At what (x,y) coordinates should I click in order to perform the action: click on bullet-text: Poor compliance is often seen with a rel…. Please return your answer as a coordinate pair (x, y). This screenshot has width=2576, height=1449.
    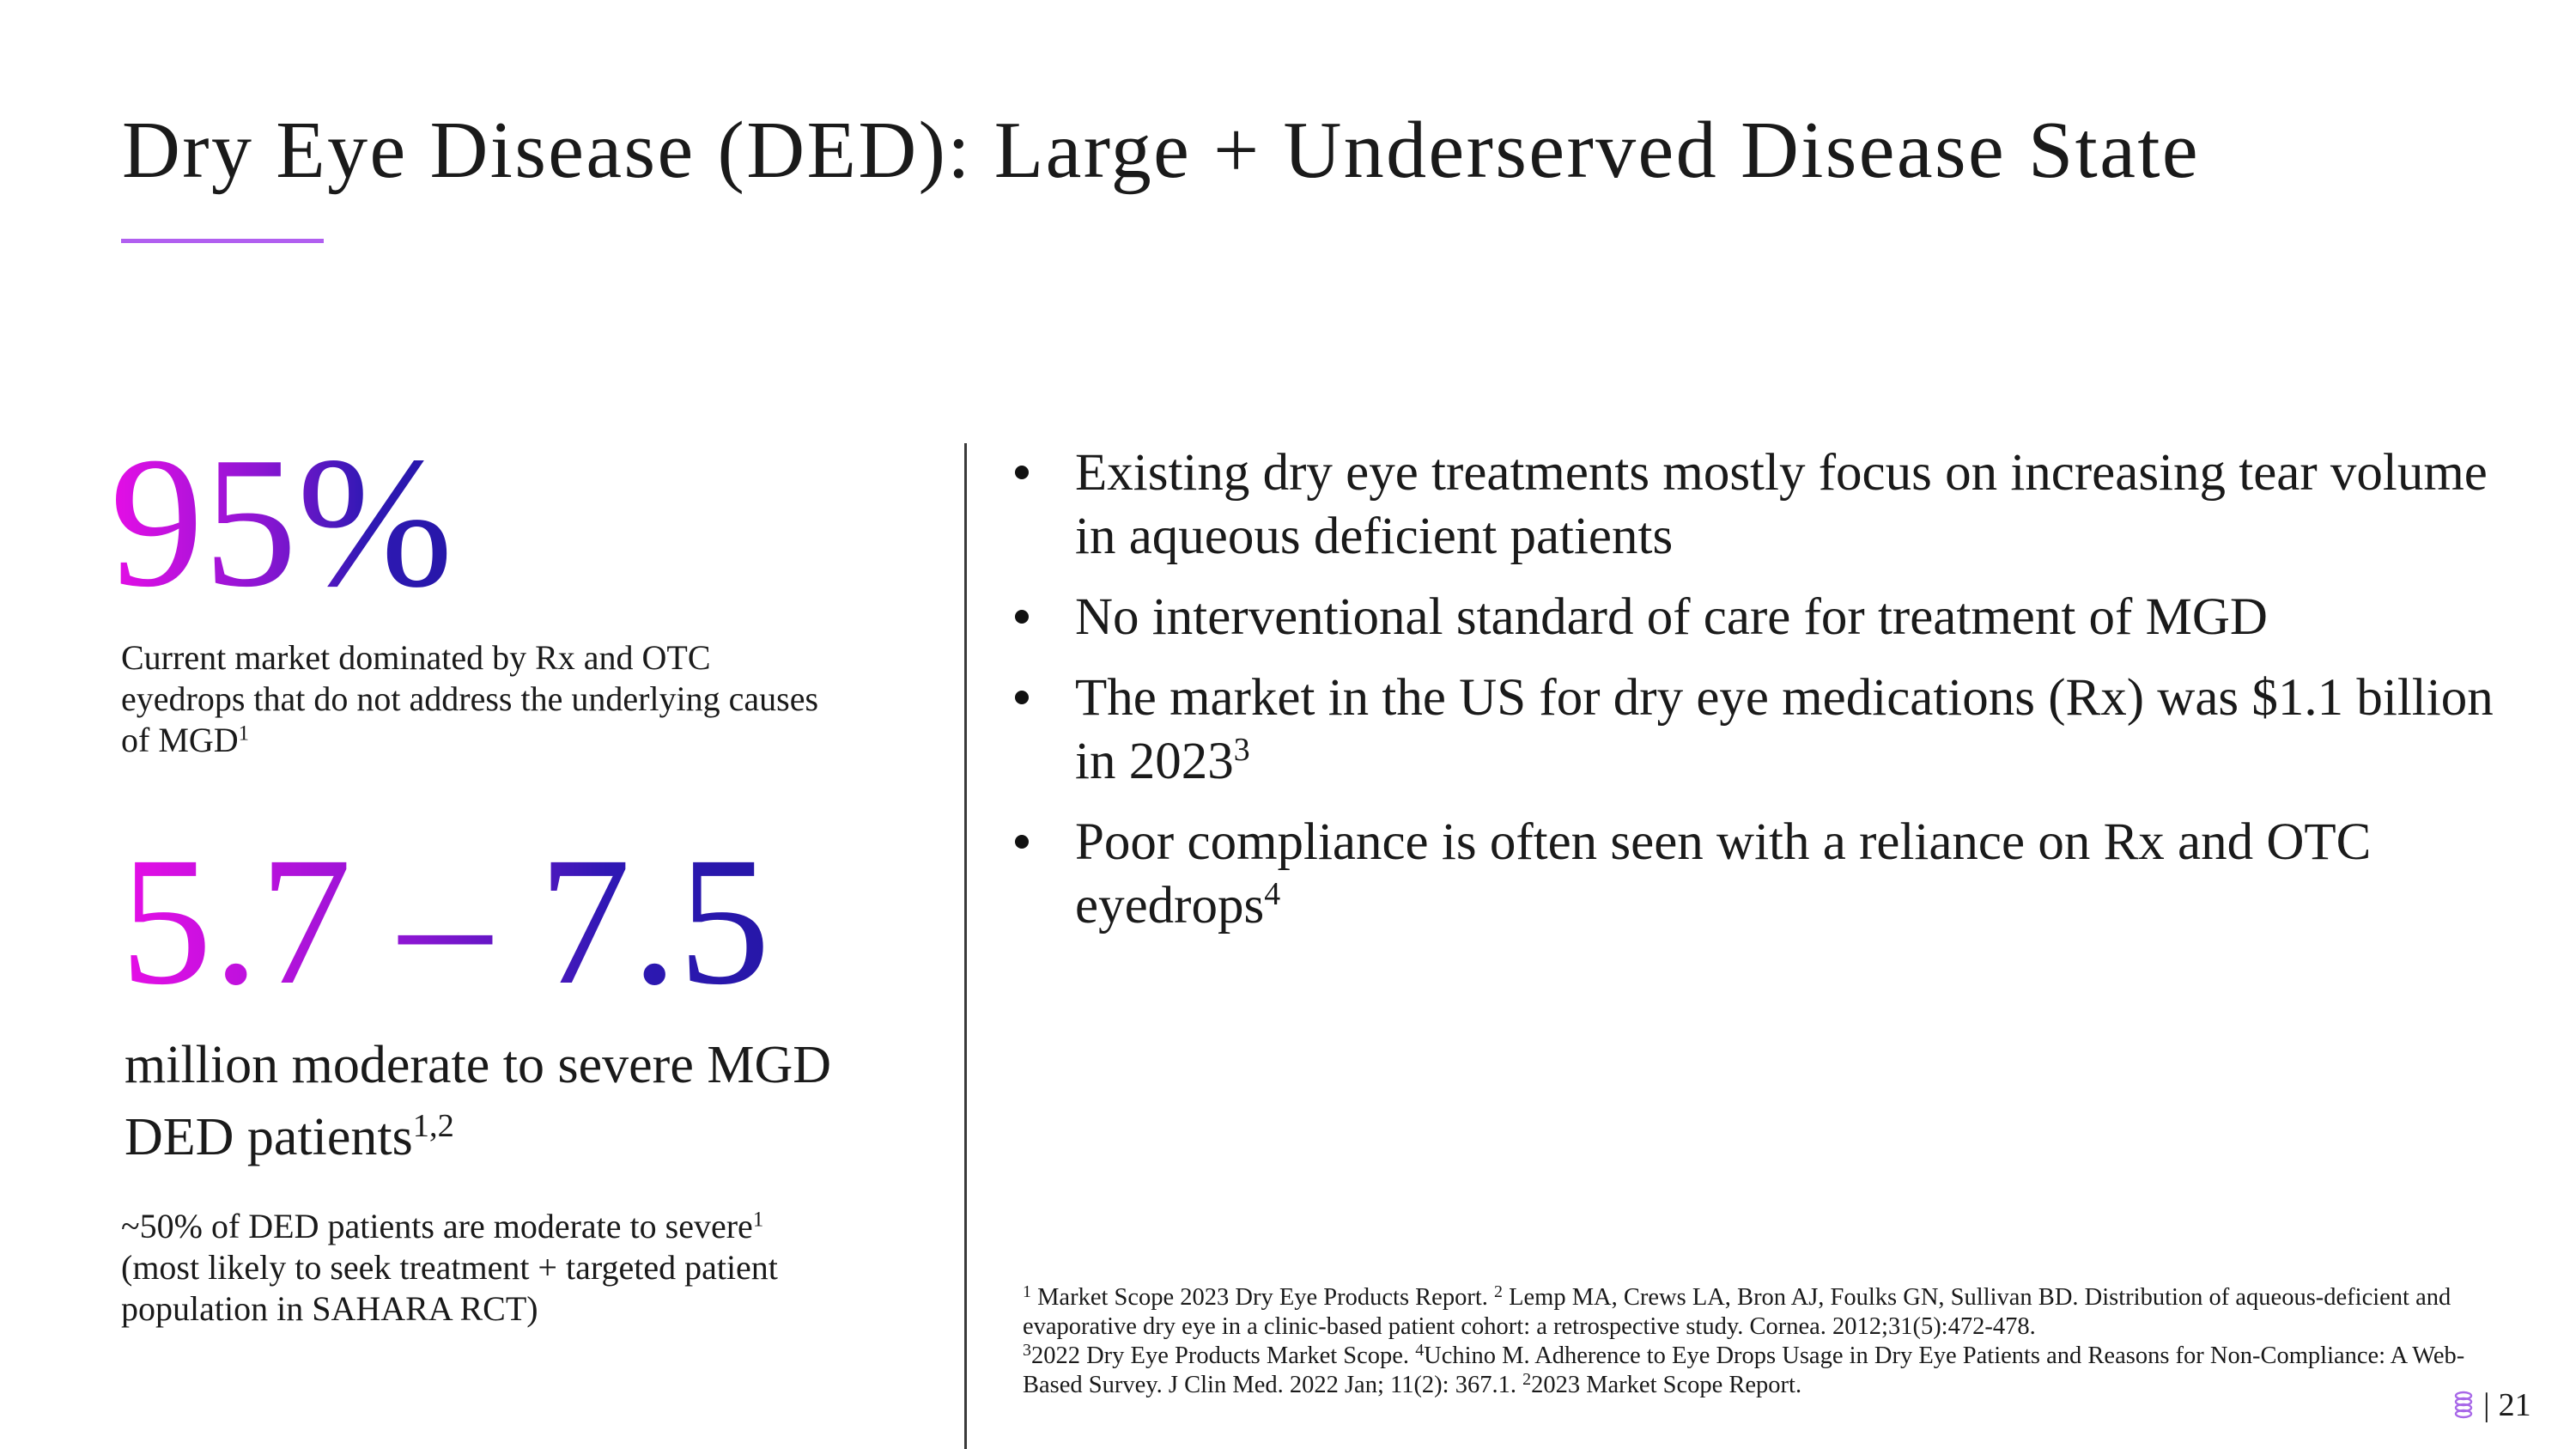
    Looking at the image, I should click on (1723, 874).